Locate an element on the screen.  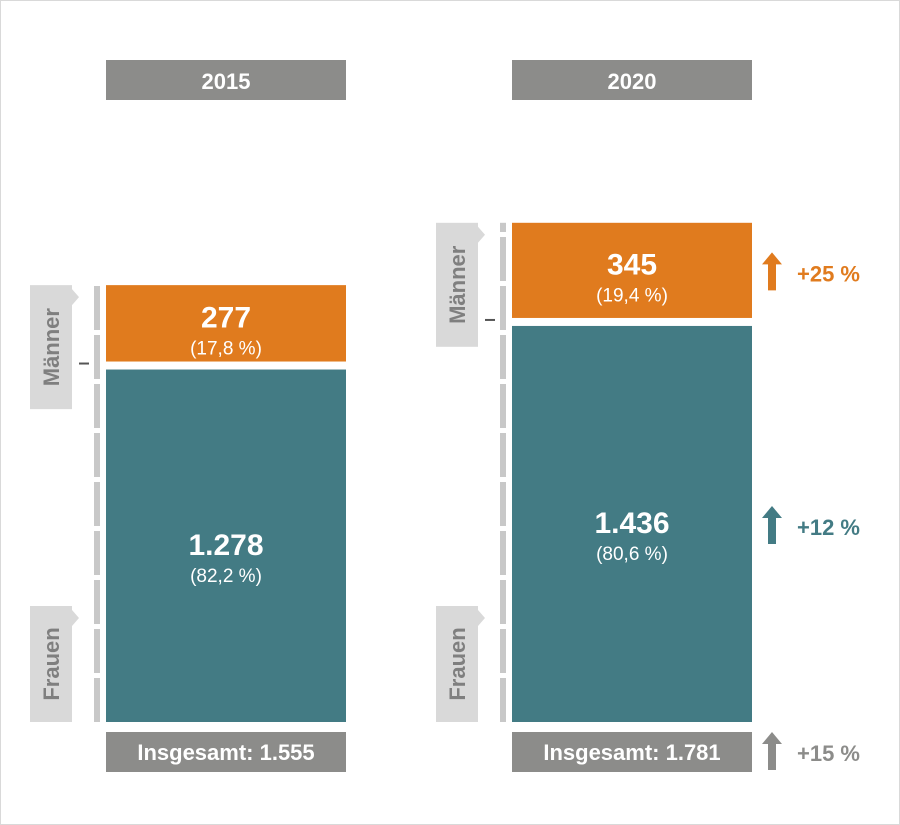
total-label: Insgesamt: 1.555 is located at coordinates (225, 752).